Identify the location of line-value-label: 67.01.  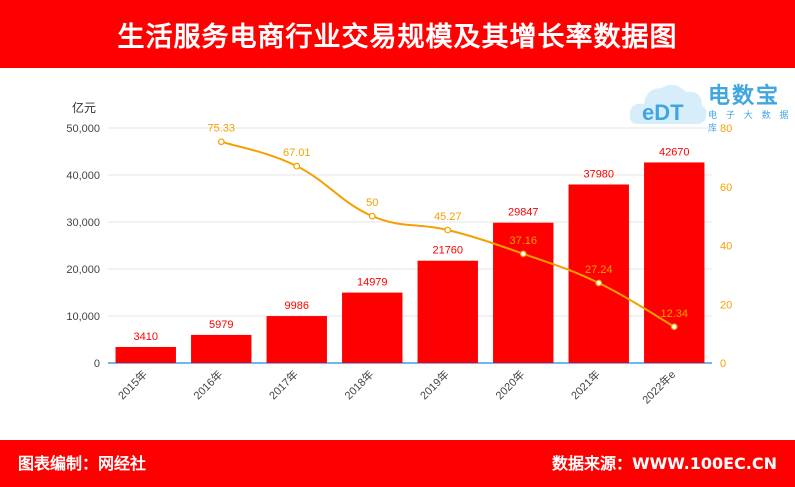
(297, 153).